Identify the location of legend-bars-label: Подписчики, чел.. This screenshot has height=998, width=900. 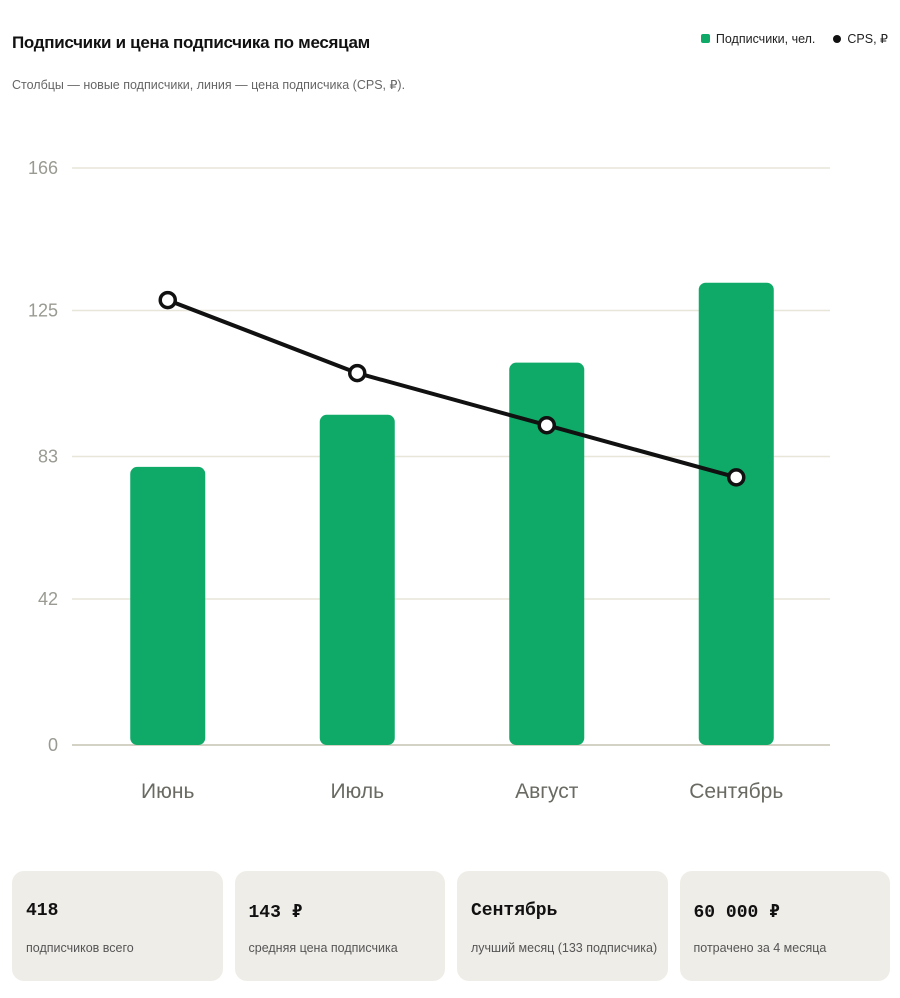
(765, 38).